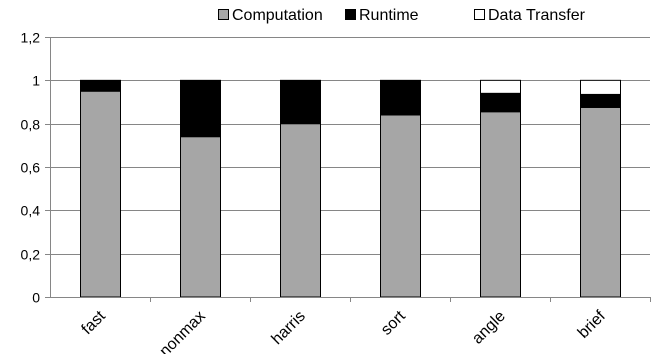 The height and width of the screenshot is (354, 651). What do you see at coordinates (200, 108) in the screenshot?
I see `bar-nonmax-runtime` at bounding box center [200, 108].